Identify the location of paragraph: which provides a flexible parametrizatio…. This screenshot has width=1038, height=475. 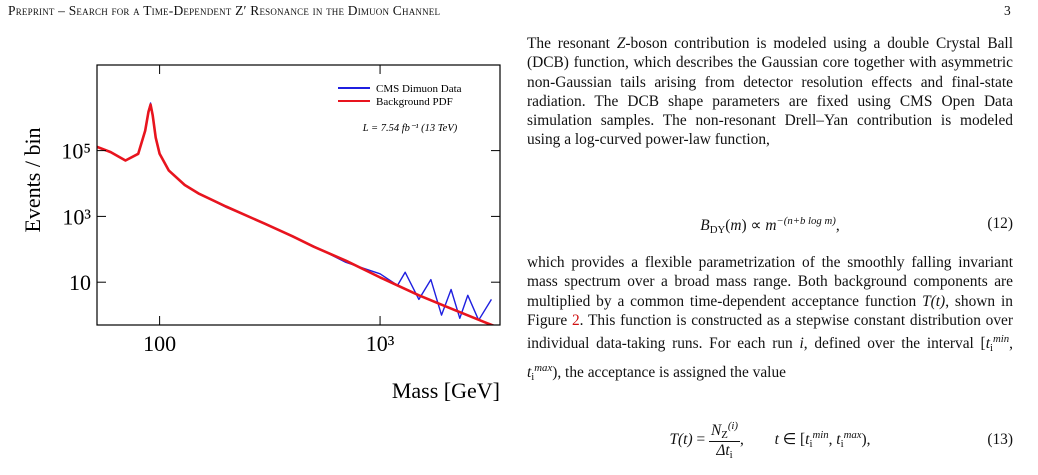
(770, 320).